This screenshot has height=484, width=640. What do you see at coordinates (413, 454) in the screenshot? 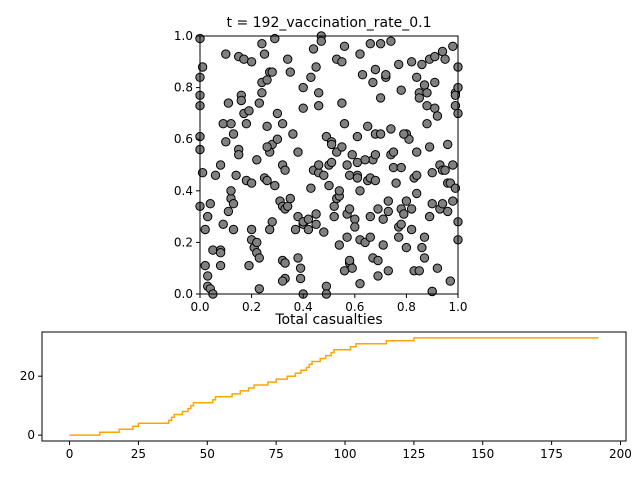
I see `x-tick-label: 125` at bounding box center [413, 454].